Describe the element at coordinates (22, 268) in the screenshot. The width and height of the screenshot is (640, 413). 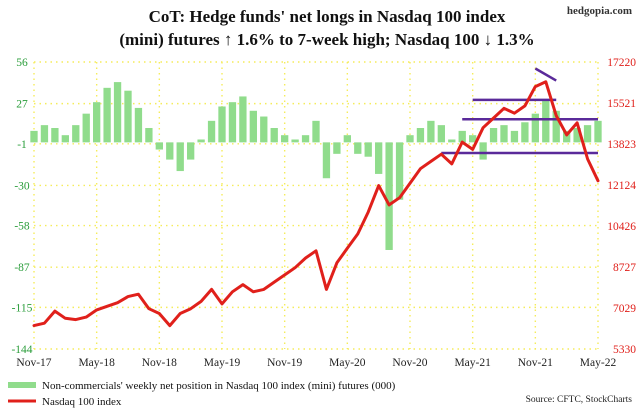
I see `left-tick-label: -87` at that location.